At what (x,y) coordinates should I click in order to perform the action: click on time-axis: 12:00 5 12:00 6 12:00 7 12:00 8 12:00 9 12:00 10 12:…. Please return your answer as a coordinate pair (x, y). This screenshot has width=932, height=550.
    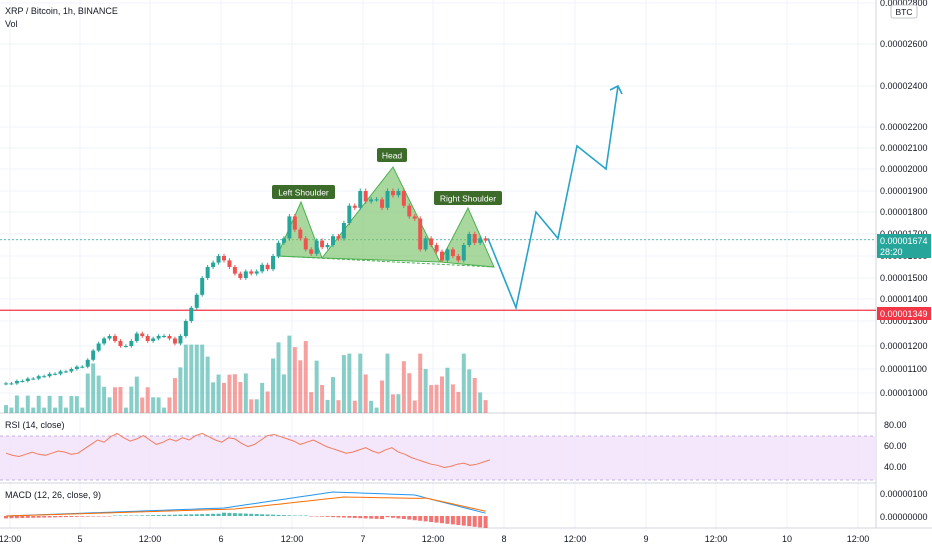
    Looking at the image, I should click on (434, 539).